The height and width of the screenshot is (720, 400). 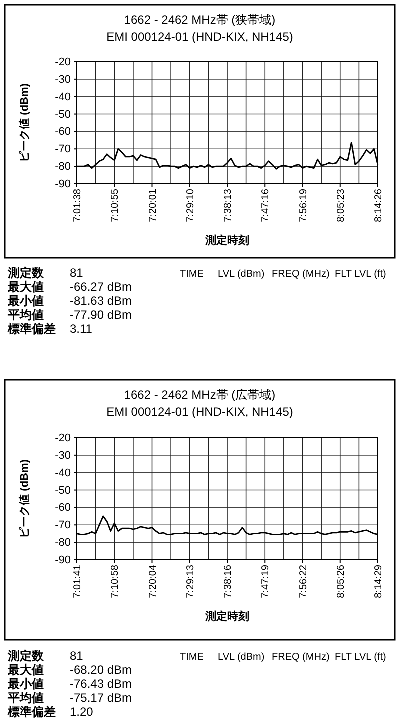 What do you see at coordinates (341, 205) in the screenshot?
I see `x-tick-label: 8:05:23` at bounding box center [341, 205].